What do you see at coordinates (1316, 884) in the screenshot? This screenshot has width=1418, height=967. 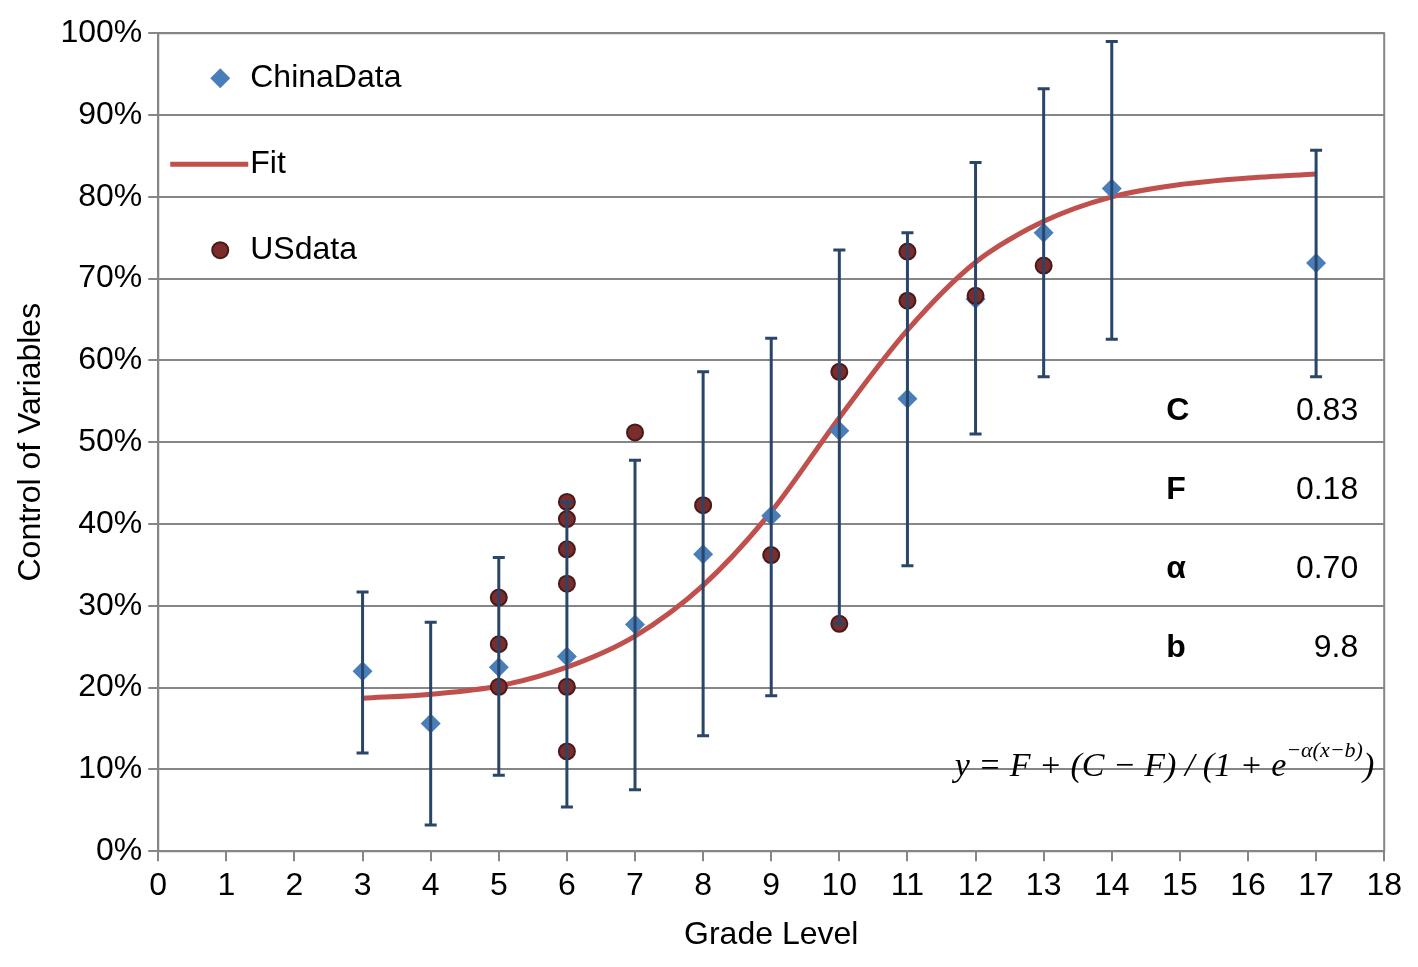 I see `x-tick-label: 17` at bounding box center [1316, 884].